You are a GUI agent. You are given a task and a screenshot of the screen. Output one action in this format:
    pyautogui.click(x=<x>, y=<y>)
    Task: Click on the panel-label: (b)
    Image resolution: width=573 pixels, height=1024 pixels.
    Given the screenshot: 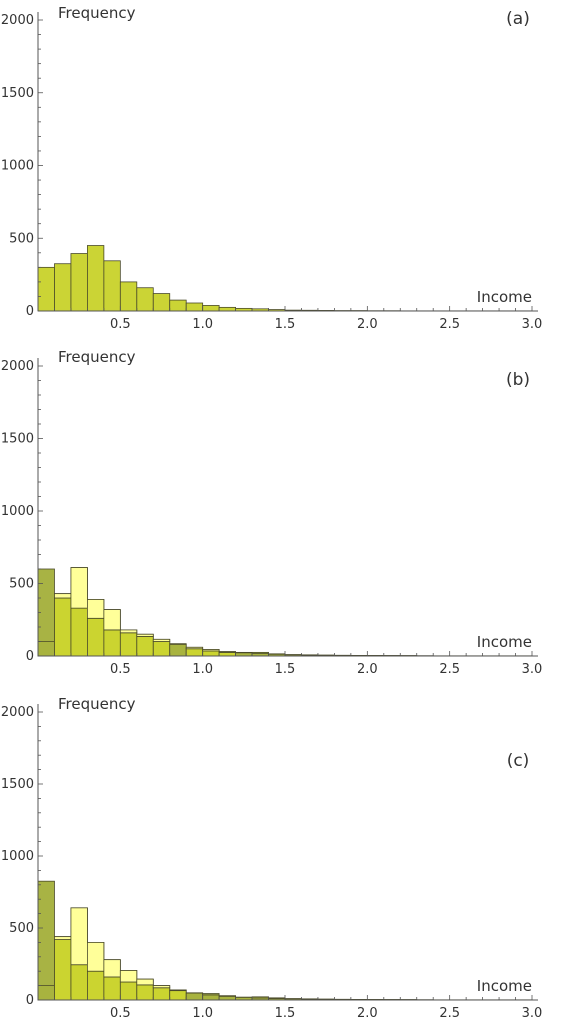 What is the action you would take?
    pyautogui.click(x=518, y=380)
    